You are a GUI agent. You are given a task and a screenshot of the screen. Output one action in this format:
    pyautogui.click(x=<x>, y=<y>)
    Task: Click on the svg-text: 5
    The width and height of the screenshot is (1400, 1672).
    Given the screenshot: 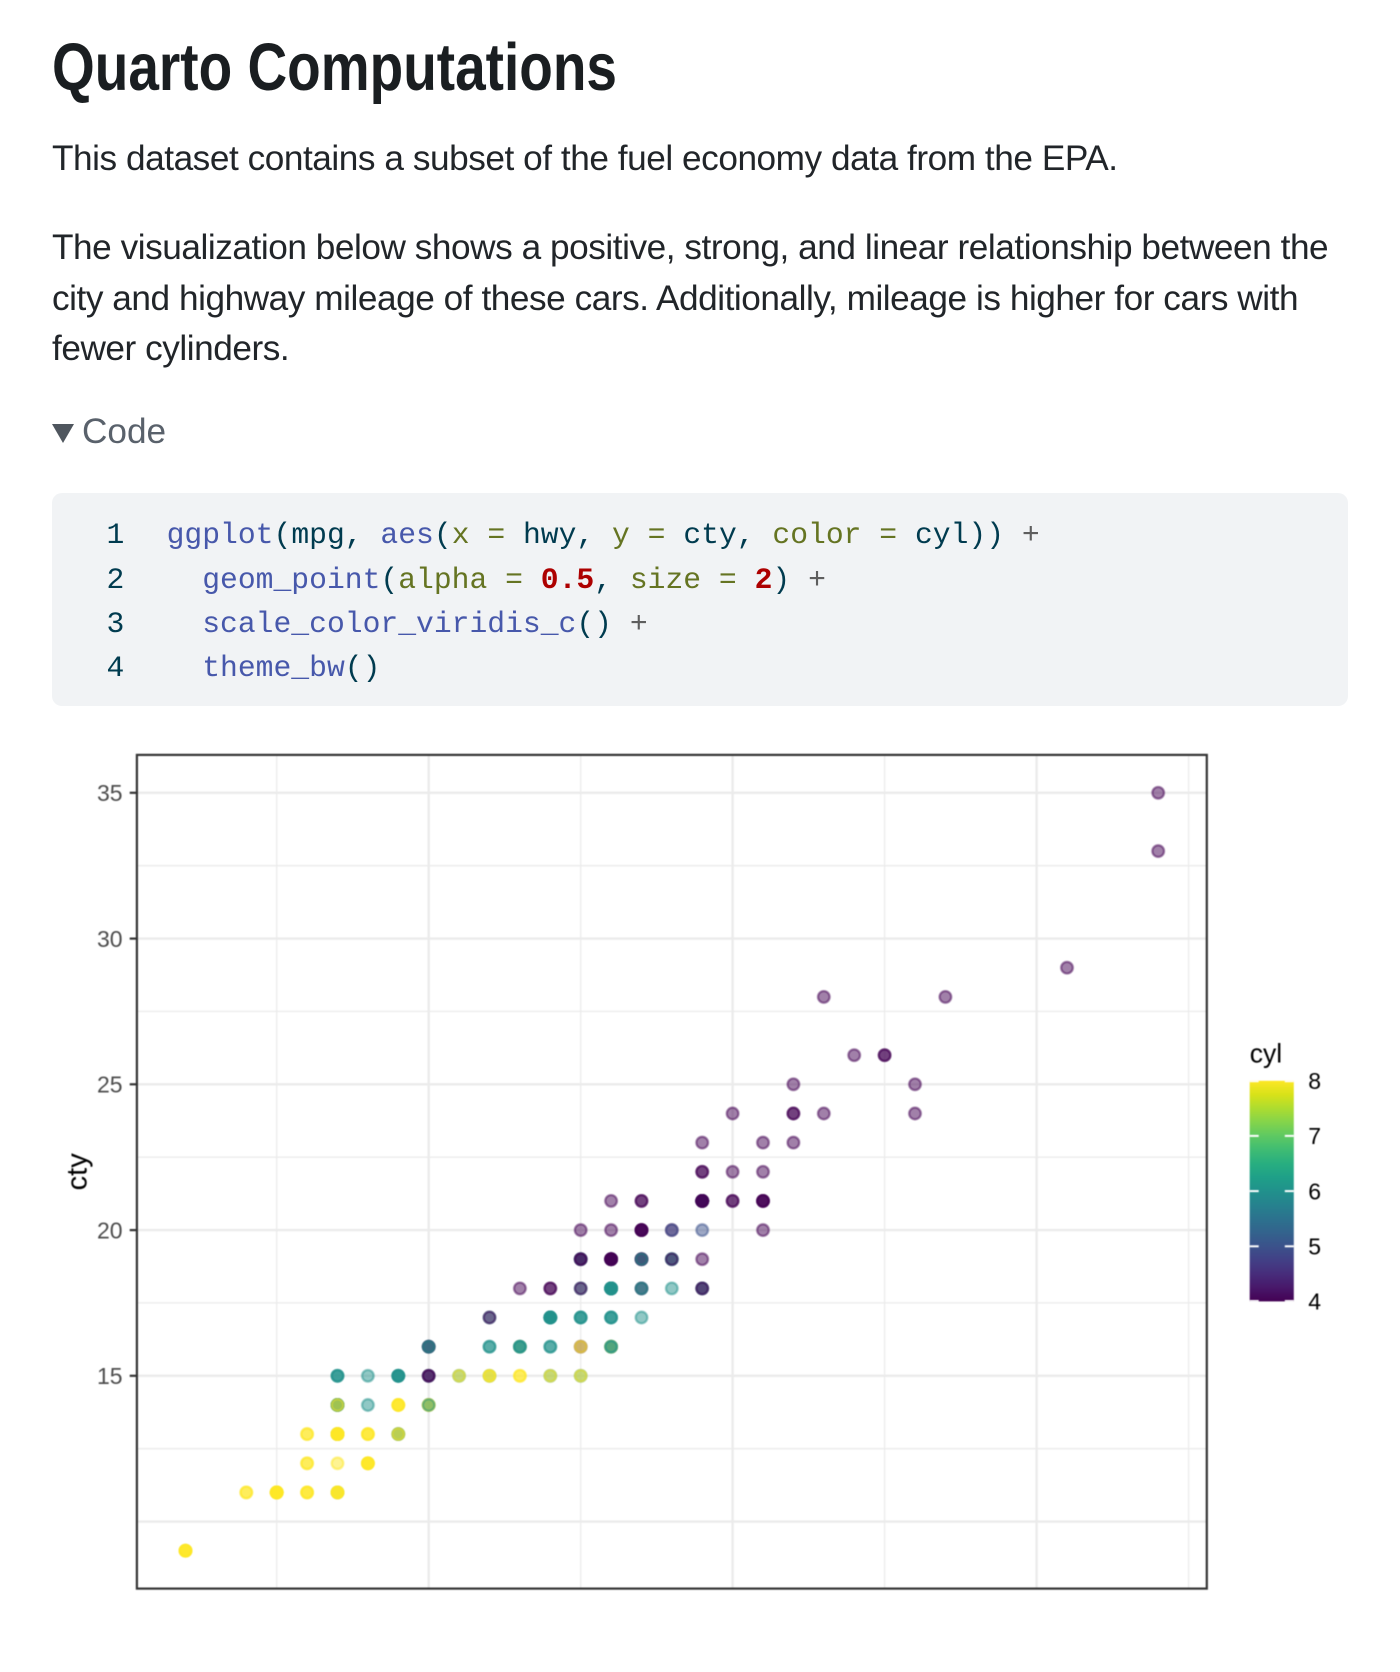 What is the action you would take?
    pyautogui.click(x=1314, y=1247)
    